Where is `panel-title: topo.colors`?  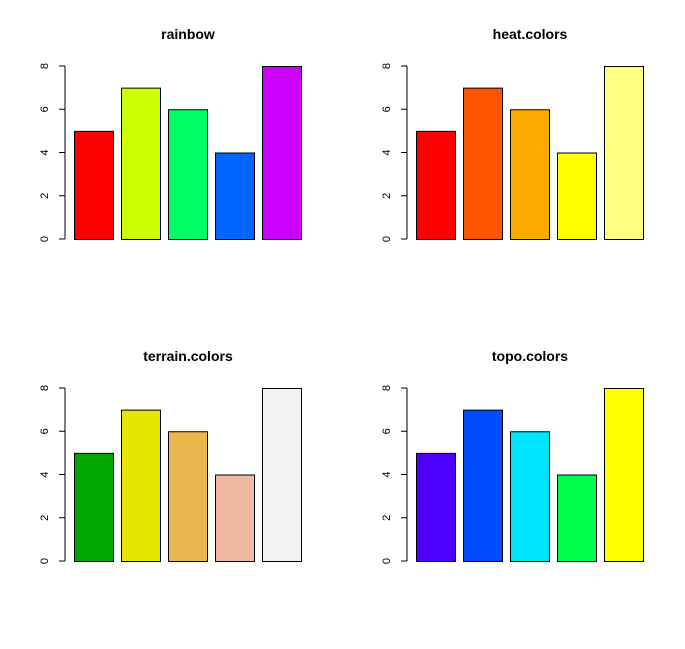 panel-title: topo.colors is located at coordinates (530, 356).